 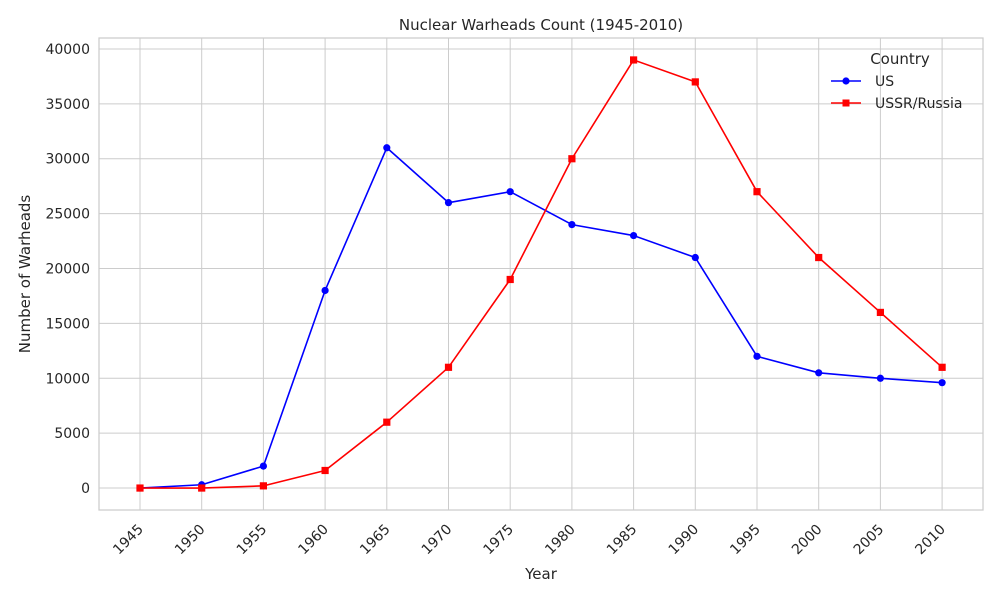 I want to click on y-tick-label: 30000, so click(x=67, y=160).